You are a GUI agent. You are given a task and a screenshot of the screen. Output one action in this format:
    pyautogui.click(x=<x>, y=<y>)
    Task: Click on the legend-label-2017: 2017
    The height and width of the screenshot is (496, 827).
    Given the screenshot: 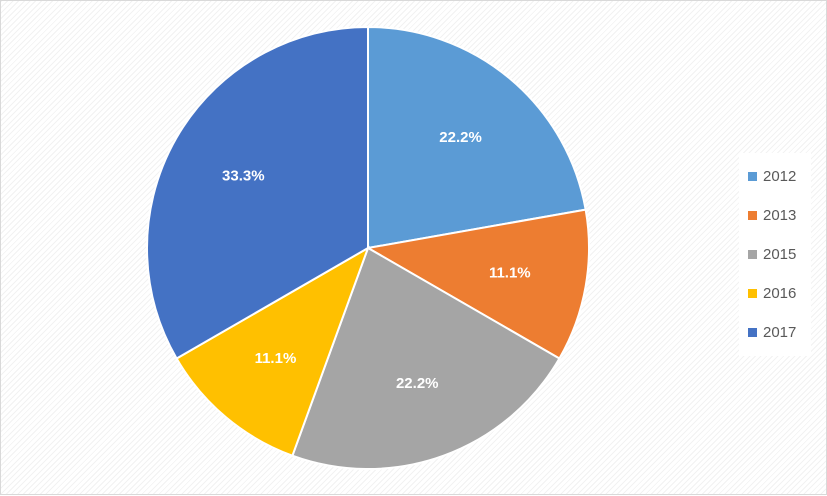 What is the action you would take?
    pyautogui.click(x=780, y=332)
    